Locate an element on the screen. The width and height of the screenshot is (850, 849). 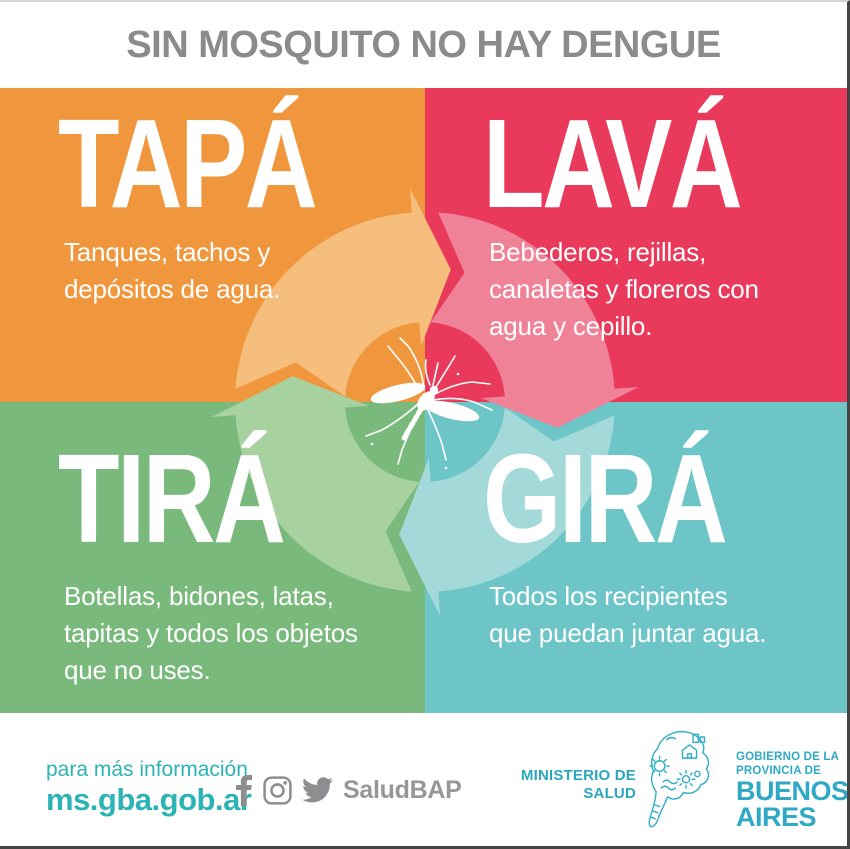
info-label: para más información is located at coordinates (147, 769).